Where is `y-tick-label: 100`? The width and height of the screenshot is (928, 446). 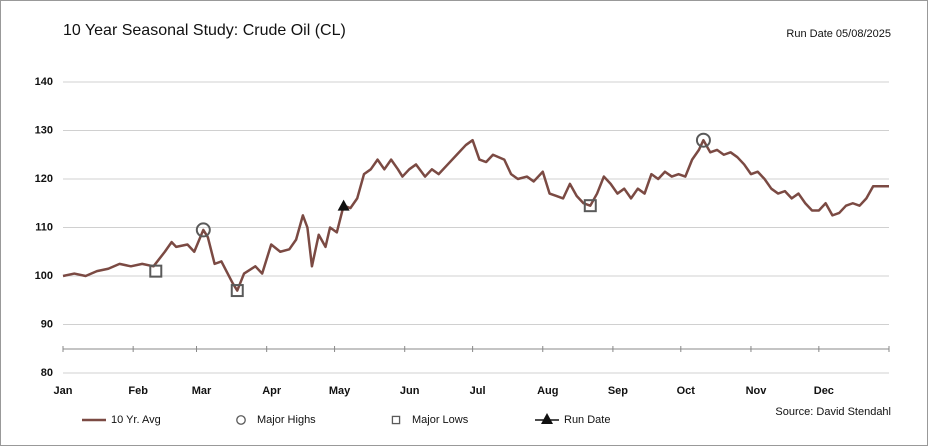 y-tick-label: 100 is located at coordinates (44, 276).